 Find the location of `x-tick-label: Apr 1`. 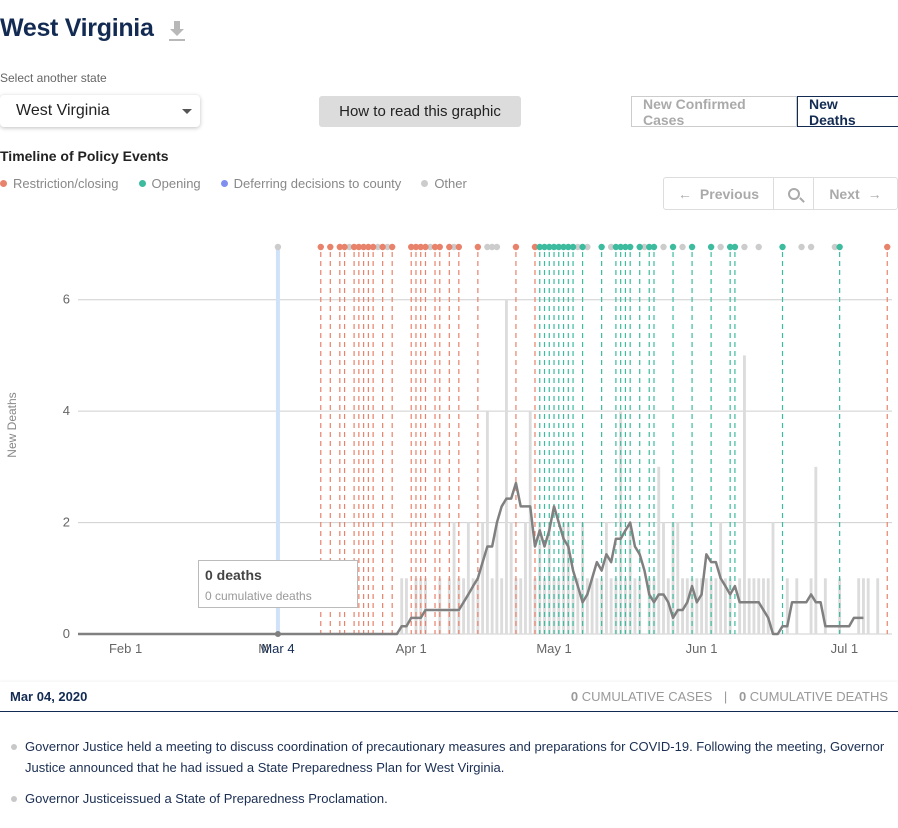

x-tick-label: Apr 1 is located at coordinates (411, 648).